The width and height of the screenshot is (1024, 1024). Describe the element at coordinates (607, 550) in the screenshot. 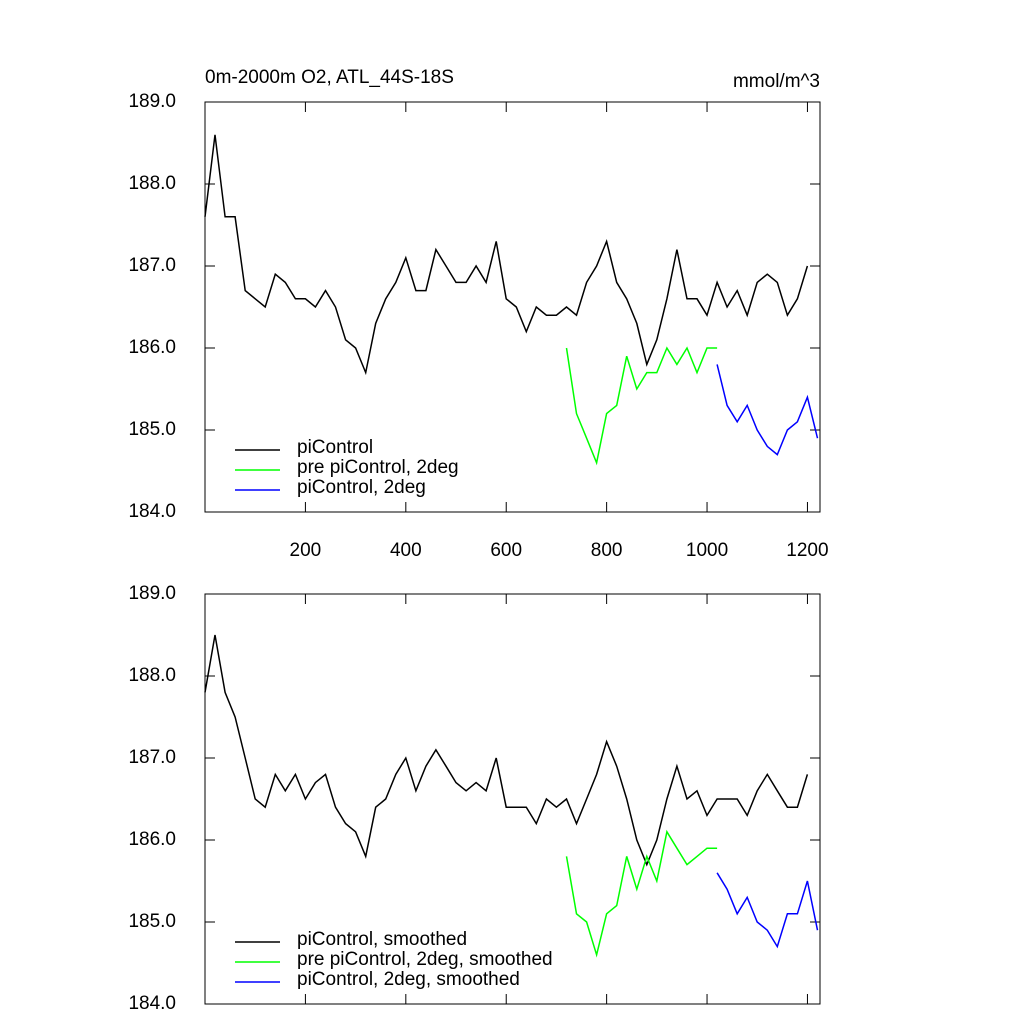

I see `x-tick-label: 800` at that location.